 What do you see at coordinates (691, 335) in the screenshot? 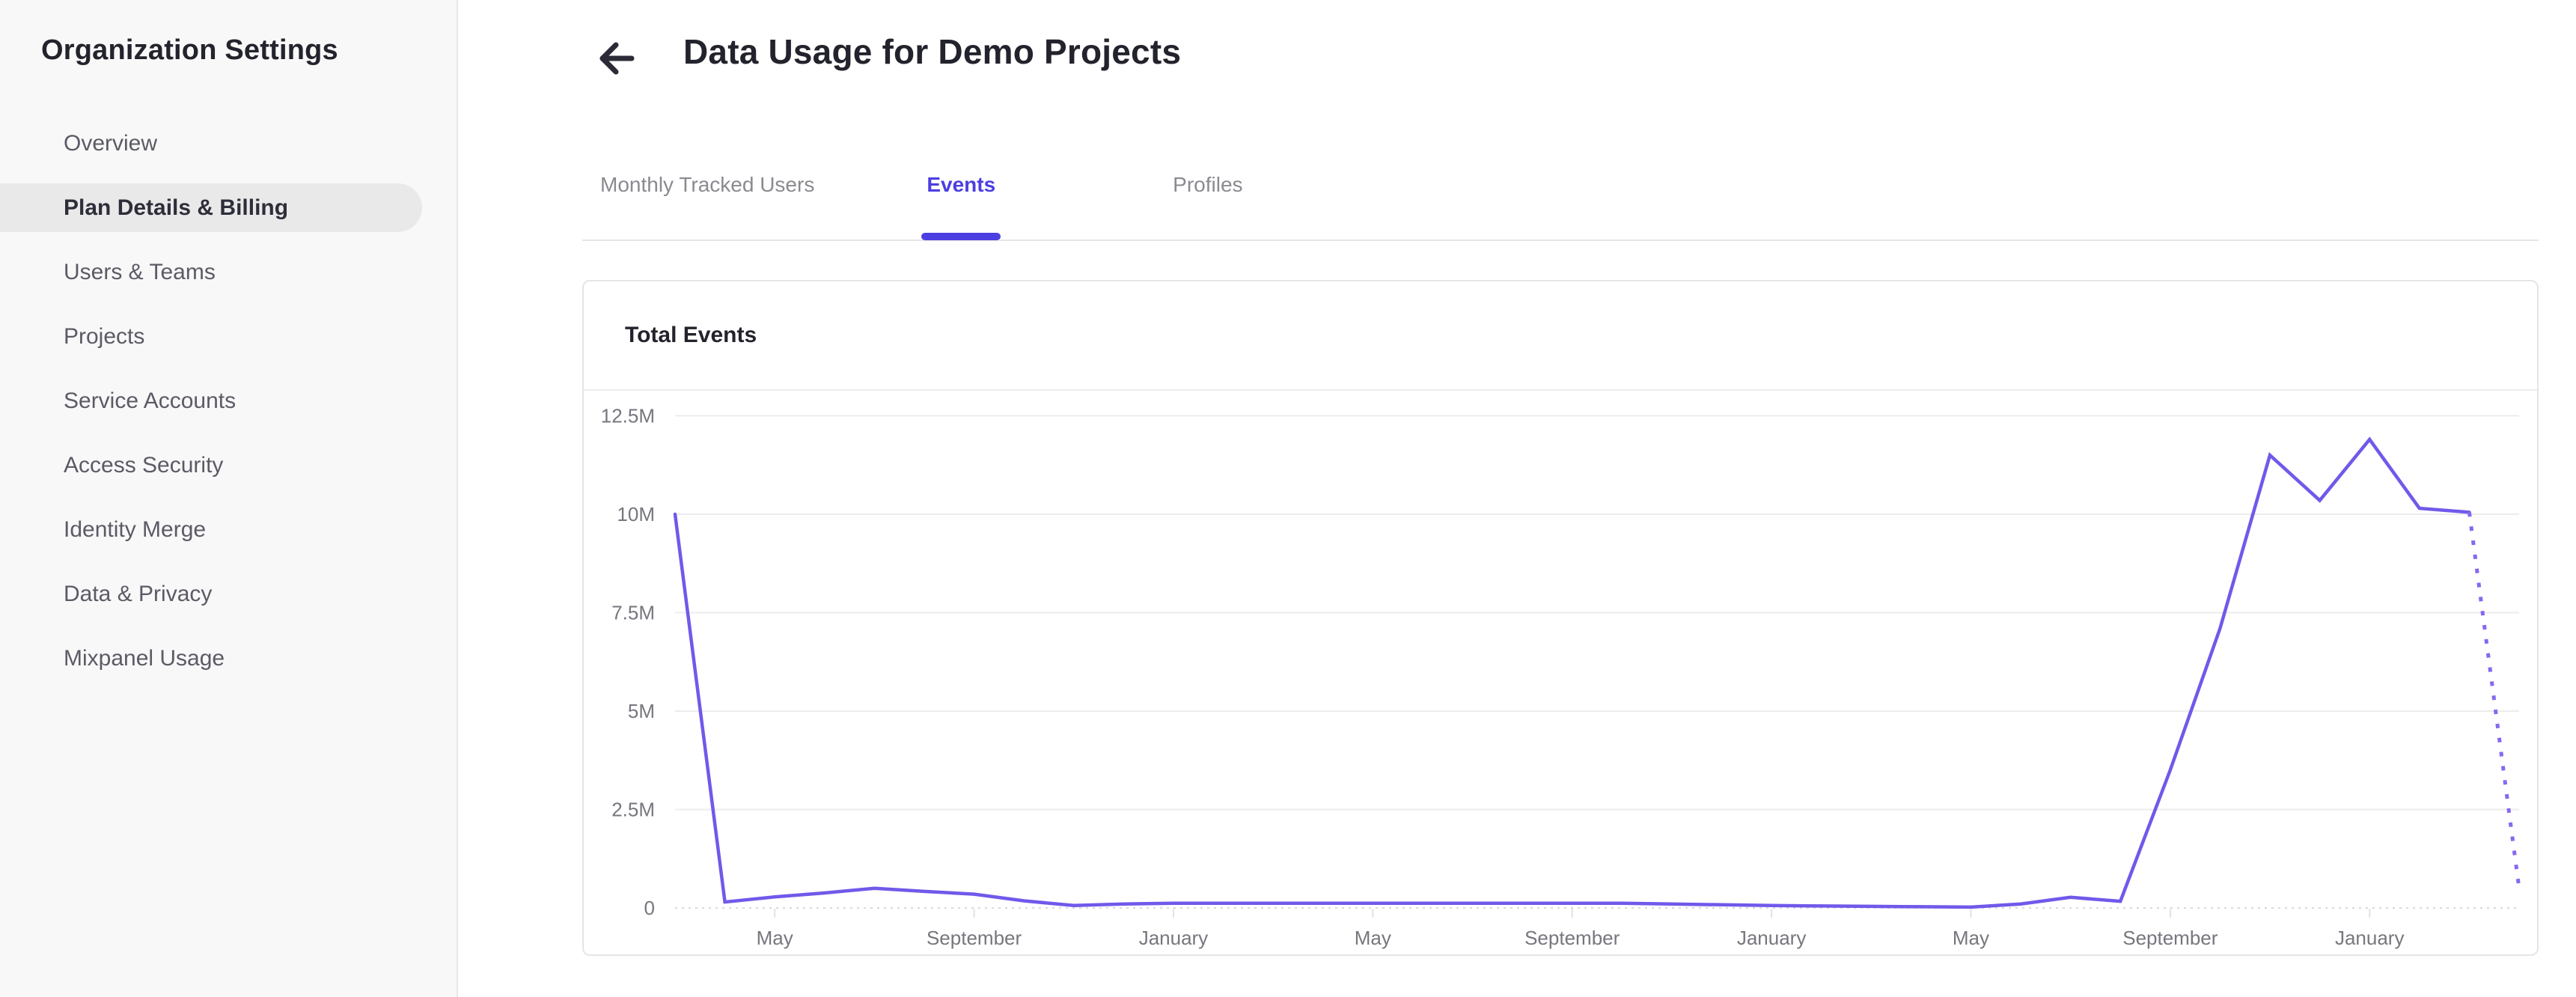
I see `card-title: Total Events` at bounding box center [691, 335].